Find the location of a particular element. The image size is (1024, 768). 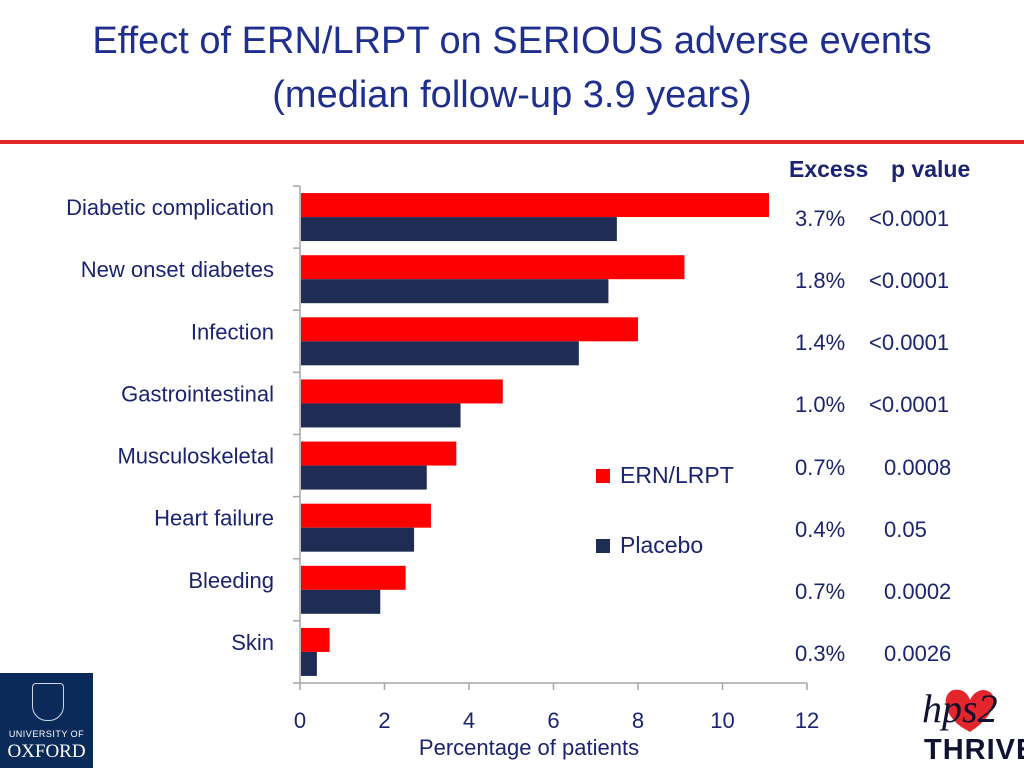

hps2-thrive-logo: hps2 is located at coordinates (960, 709).